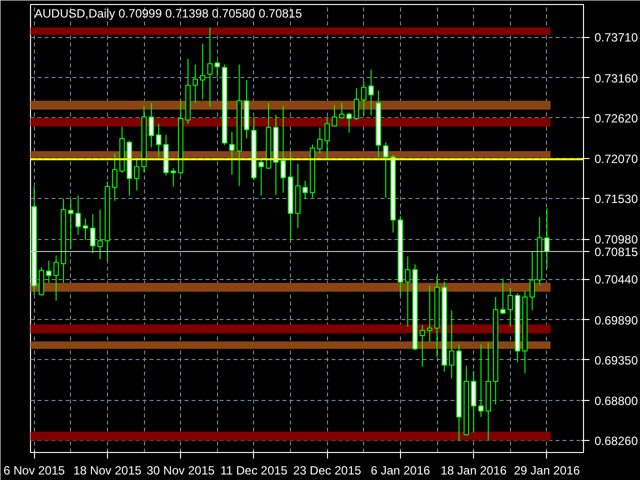 This screenshot has width=640, height=480. What do you see at coordinates (181, 471) in the screenshot?
I see `x-tick-label: 30 Nov 2015` at bounding box center [181, 471].